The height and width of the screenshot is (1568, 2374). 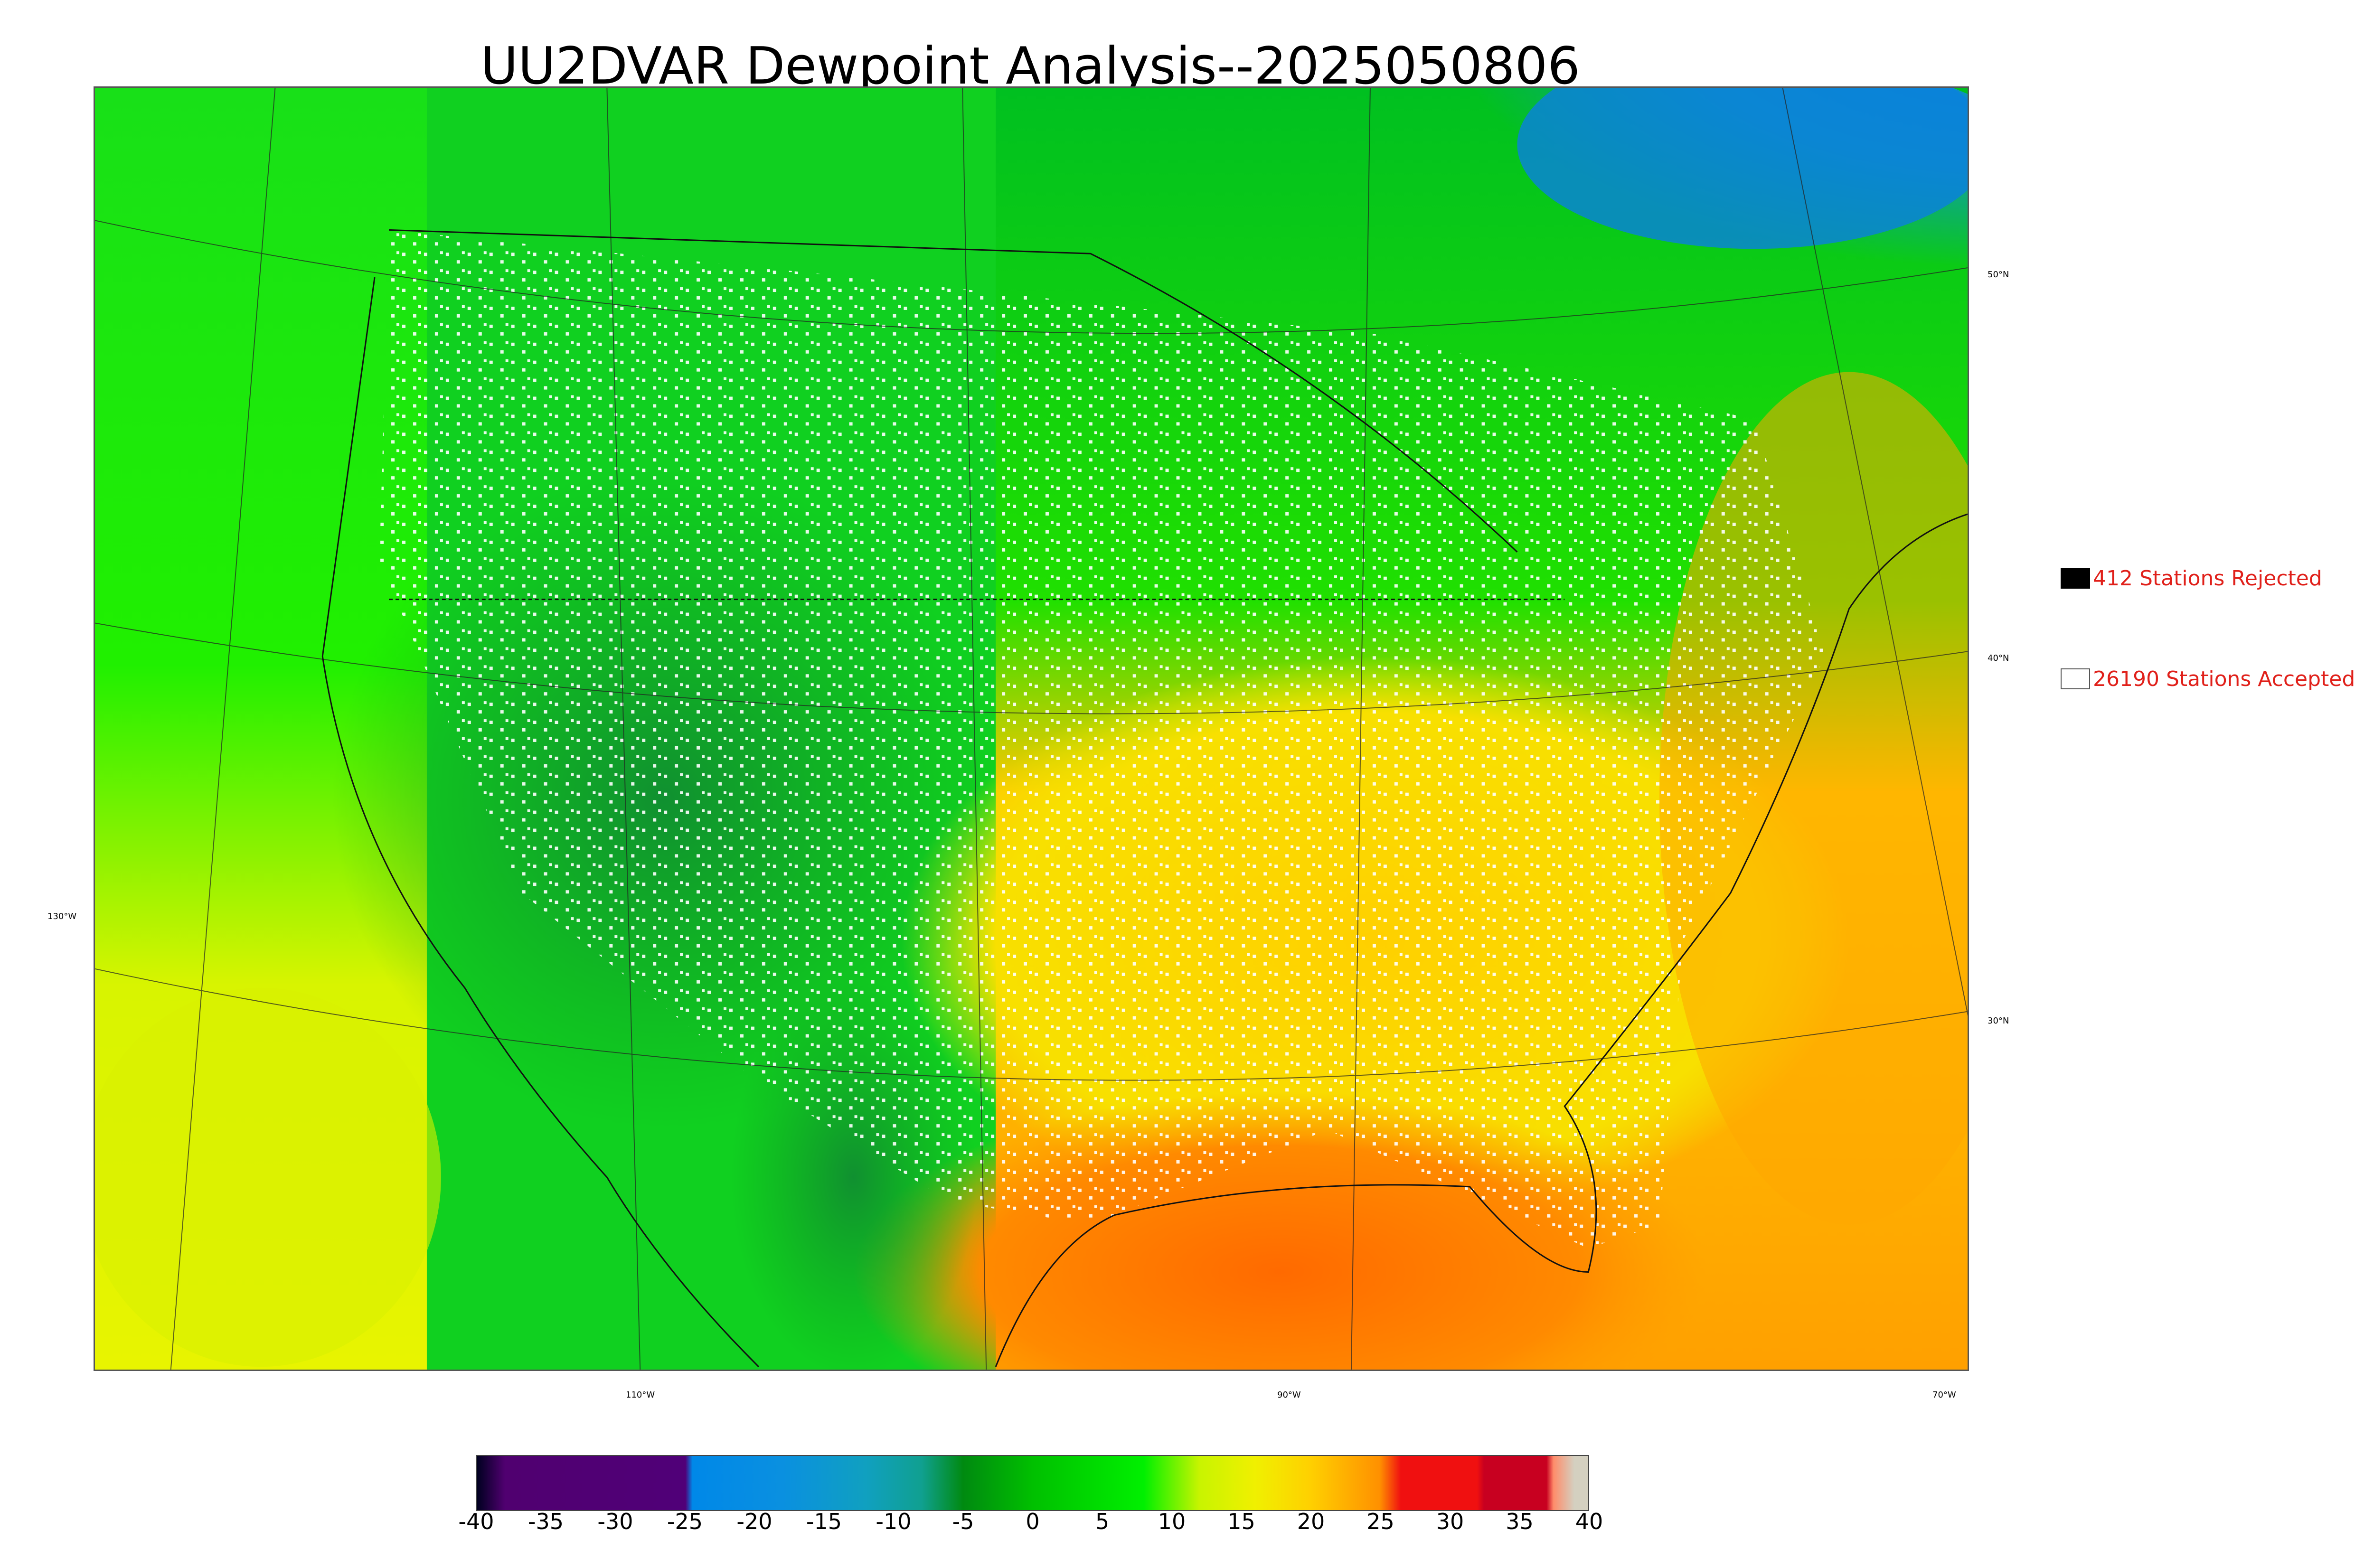 I want to click on colorbar-tick-label: -5, so click(x=963, y=1521).